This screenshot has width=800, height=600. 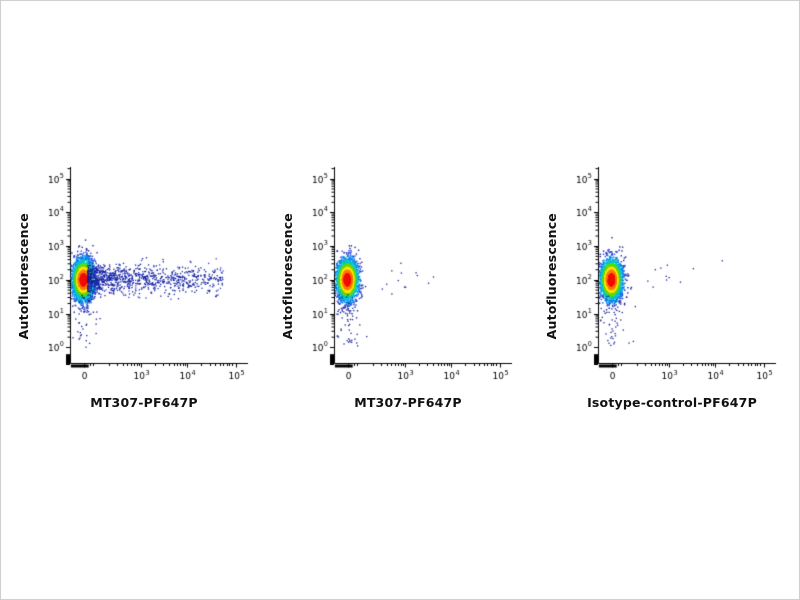 I want to click on x-axis-label-2: MT307-PF647P, so click(x=408, y=402).